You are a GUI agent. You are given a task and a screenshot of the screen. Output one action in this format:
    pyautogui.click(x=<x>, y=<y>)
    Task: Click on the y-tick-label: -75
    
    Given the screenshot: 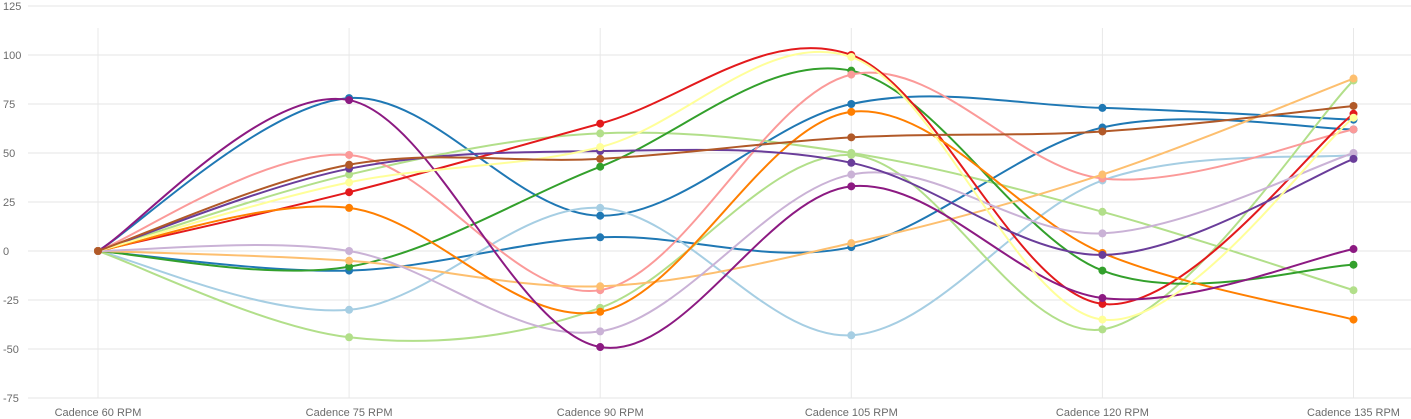 What is the action you would take?
    pyautogui.click(x=11, y=399)
    